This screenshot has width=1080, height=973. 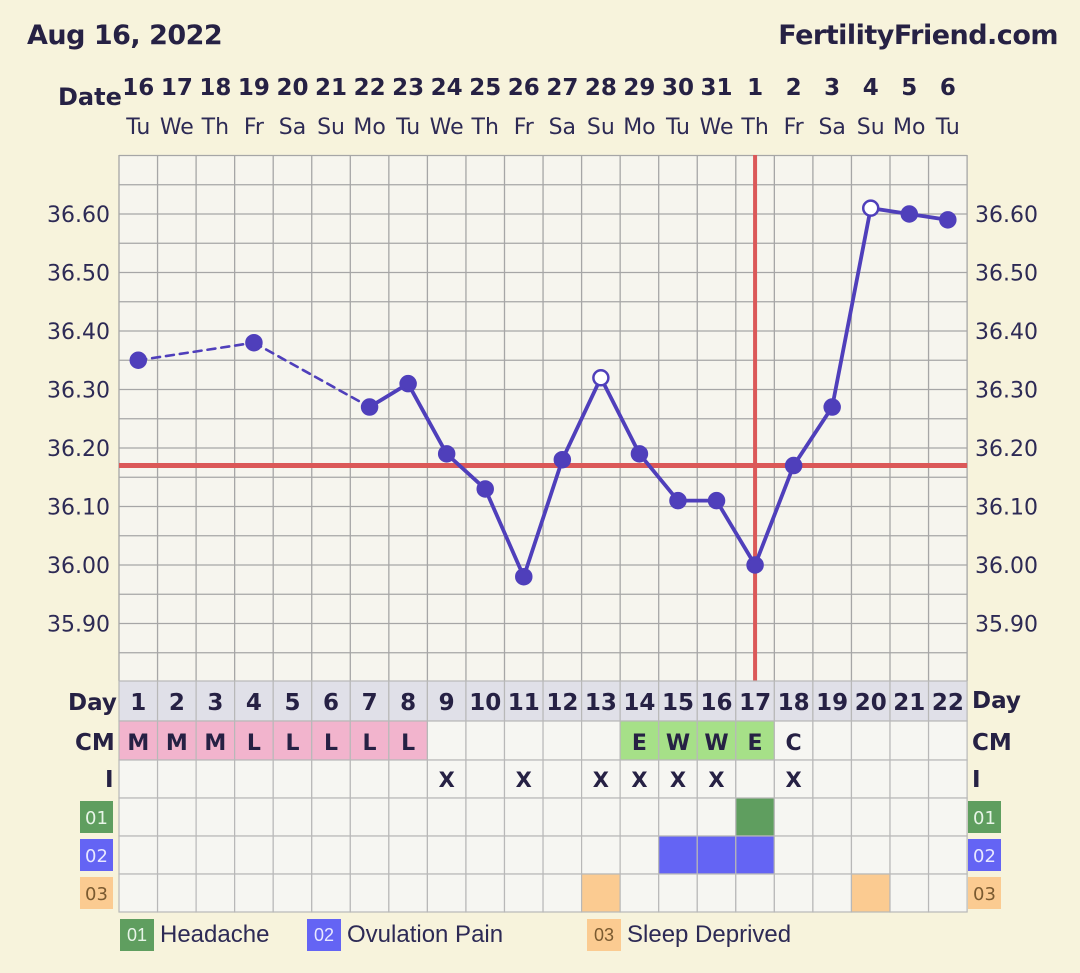 What do you see at coordinates (125, 35) in the screenshot?
I see `chart-date: Aug 16, 2022` at bounding box center [125, 35].